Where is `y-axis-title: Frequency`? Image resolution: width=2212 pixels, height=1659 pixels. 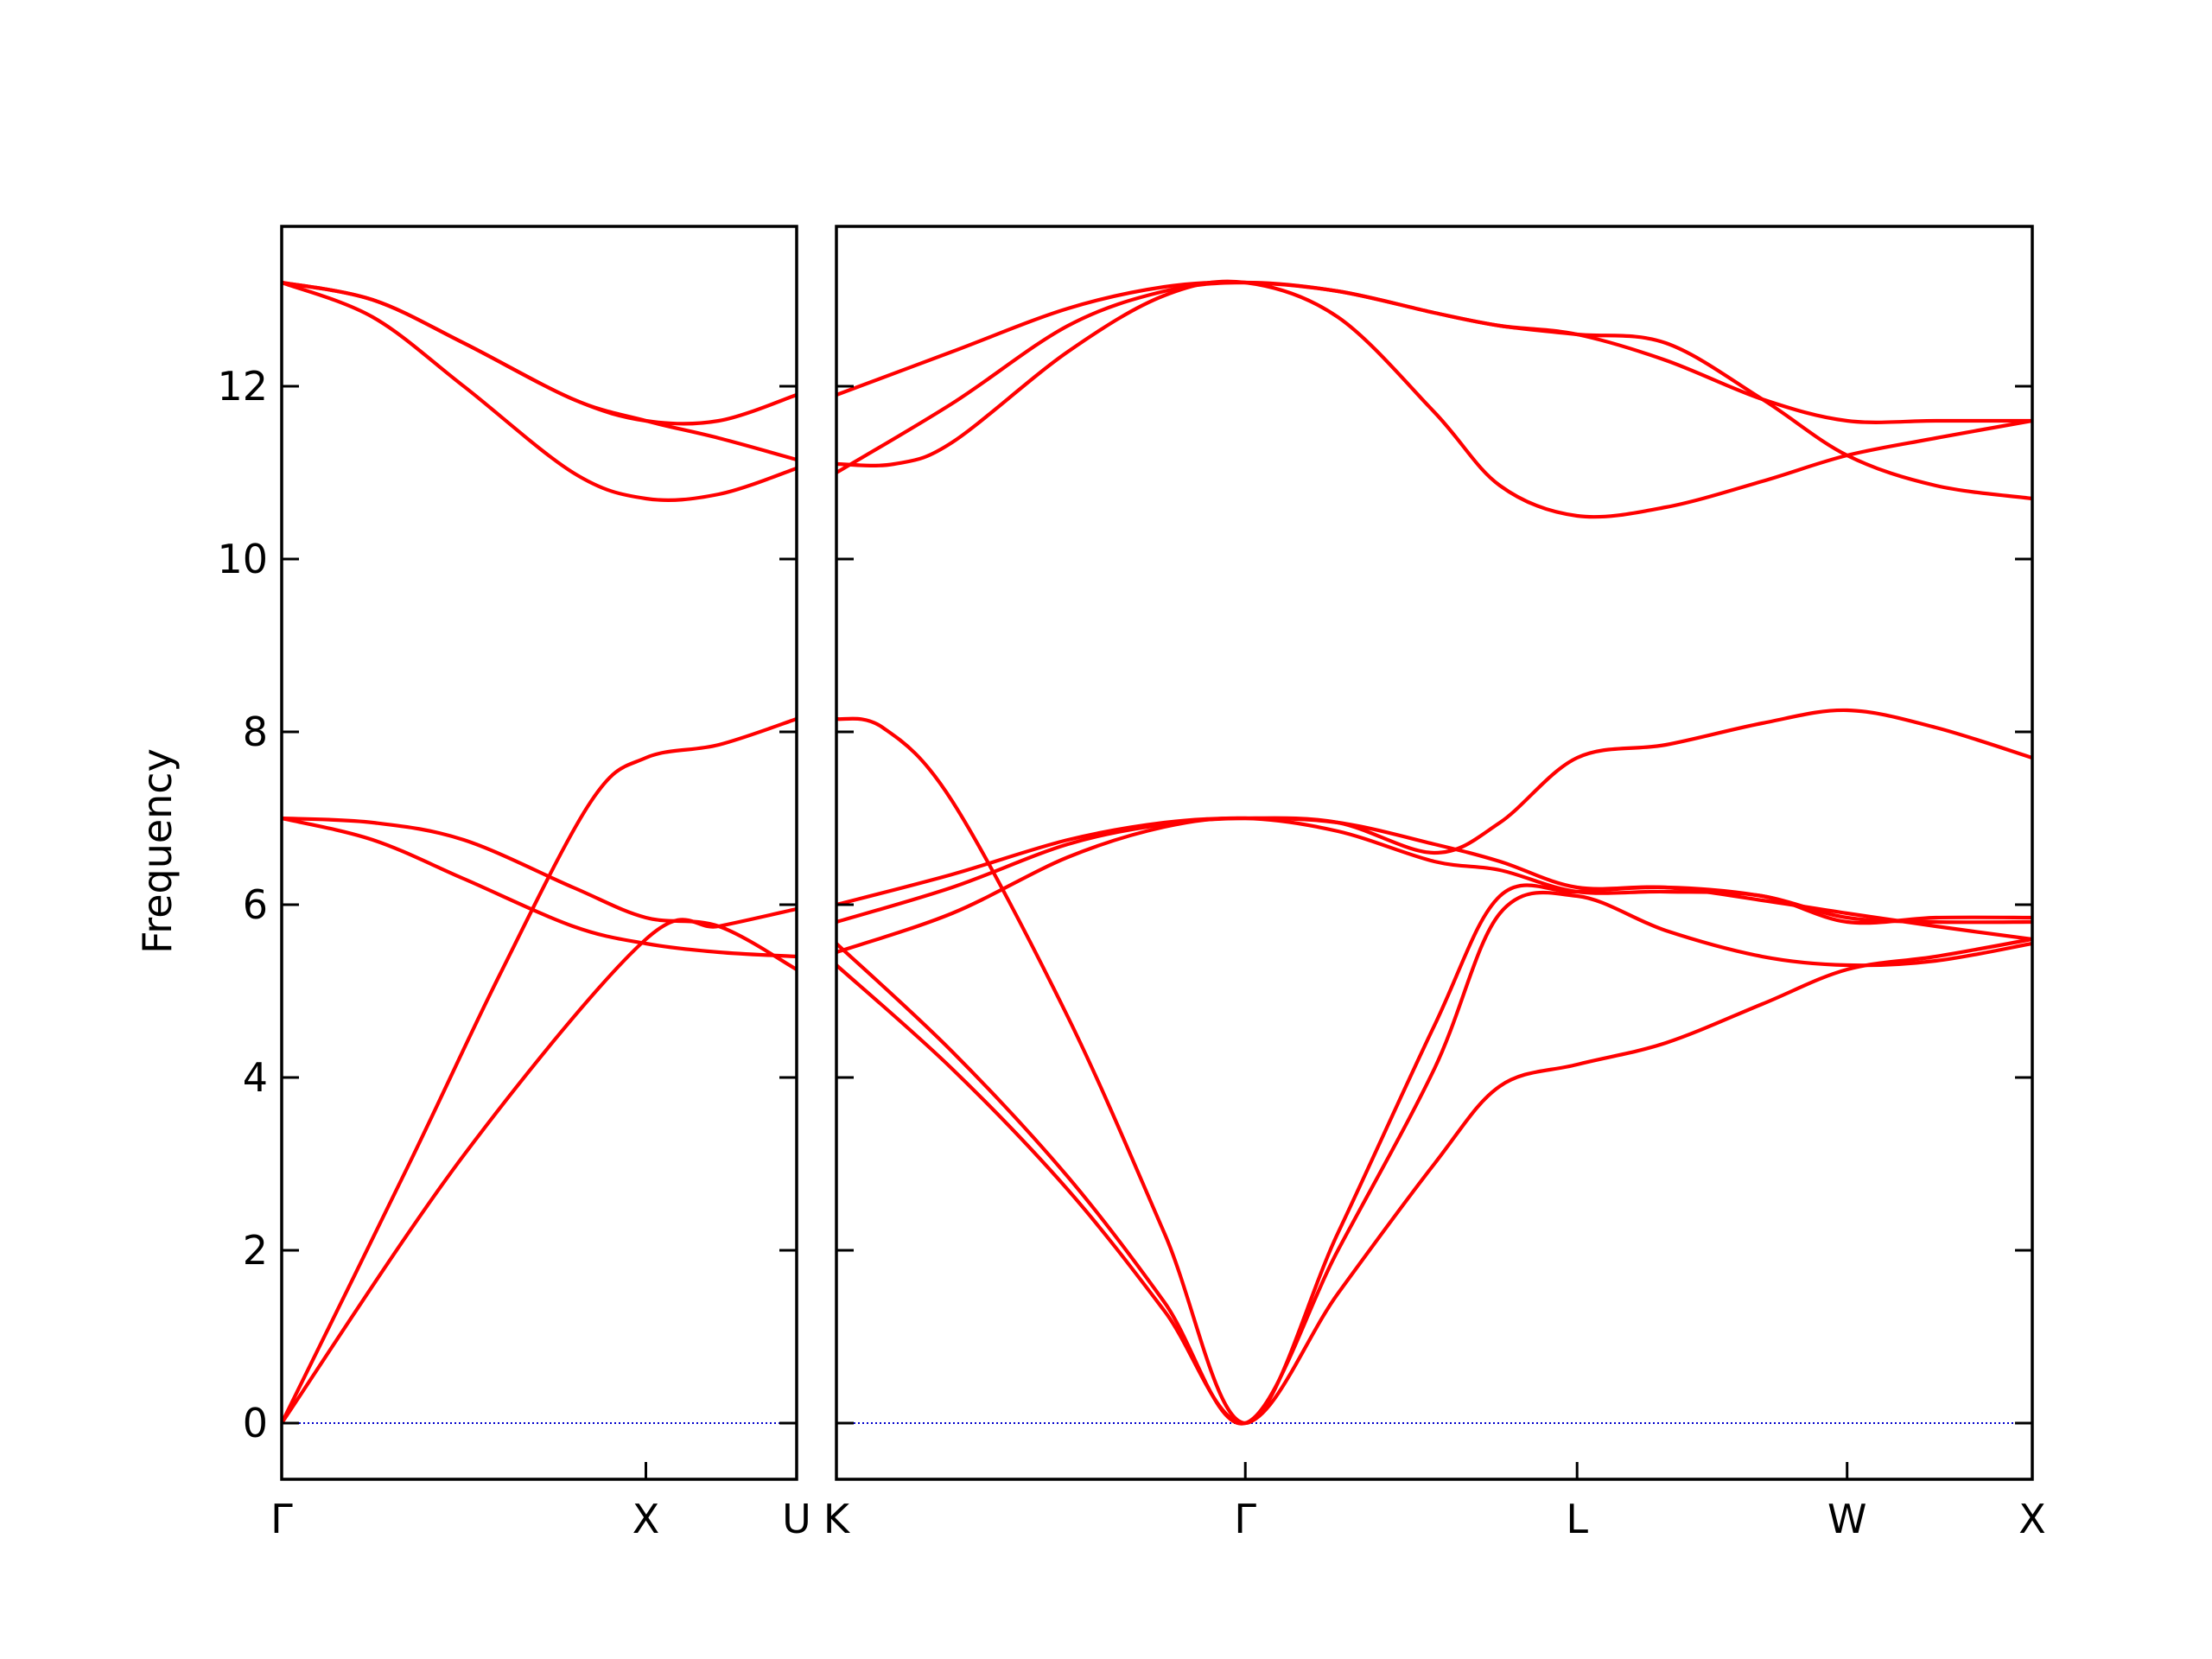 y-axis-title: Frequency is located at coordinates (157, 851).